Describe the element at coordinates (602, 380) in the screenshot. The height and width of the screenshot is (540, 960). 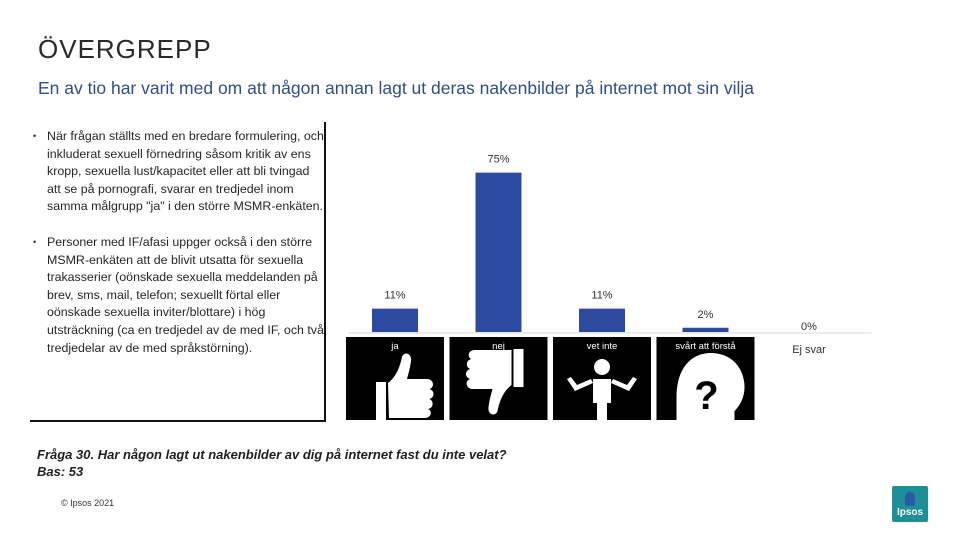
I see `shrug-person-icon` at that location.